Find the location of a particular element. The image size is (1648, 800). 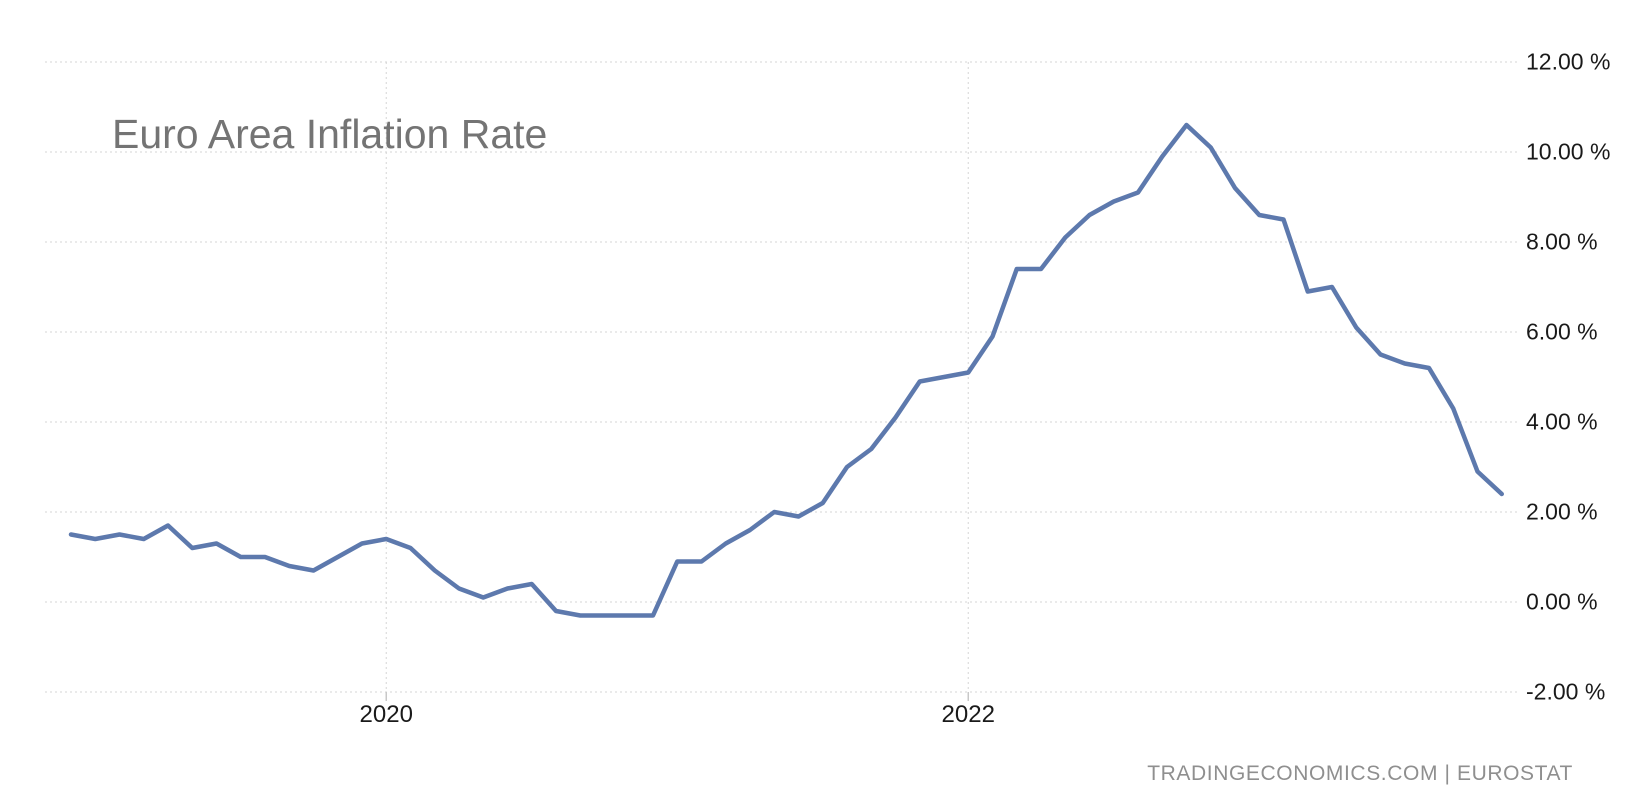

y-tick-label: 2.00 % is located at coordinates (1562, 511).